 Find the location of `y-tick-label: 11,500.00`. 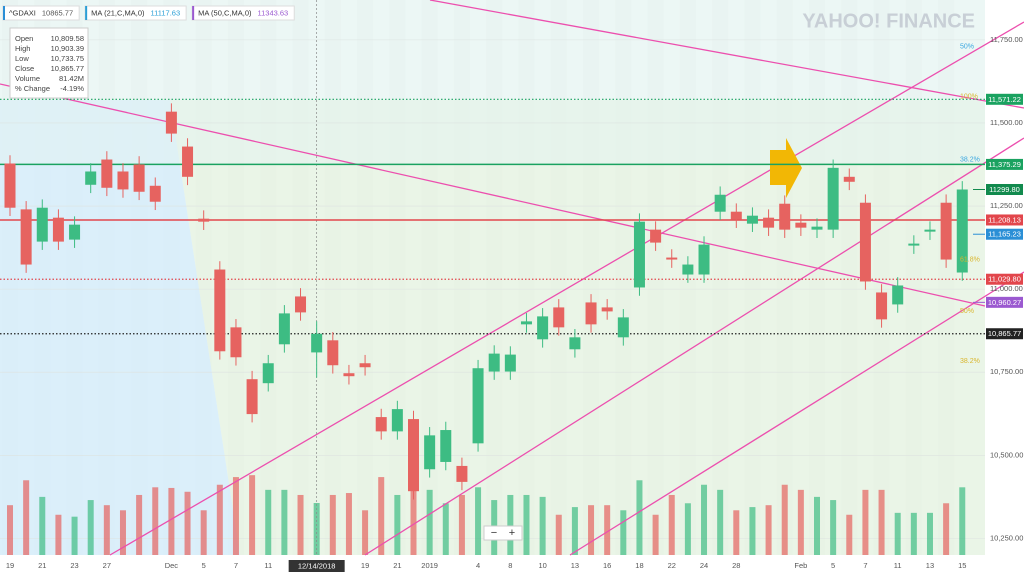

y-tick-label: 11,500.00 is located at coordinates (1006, 122).